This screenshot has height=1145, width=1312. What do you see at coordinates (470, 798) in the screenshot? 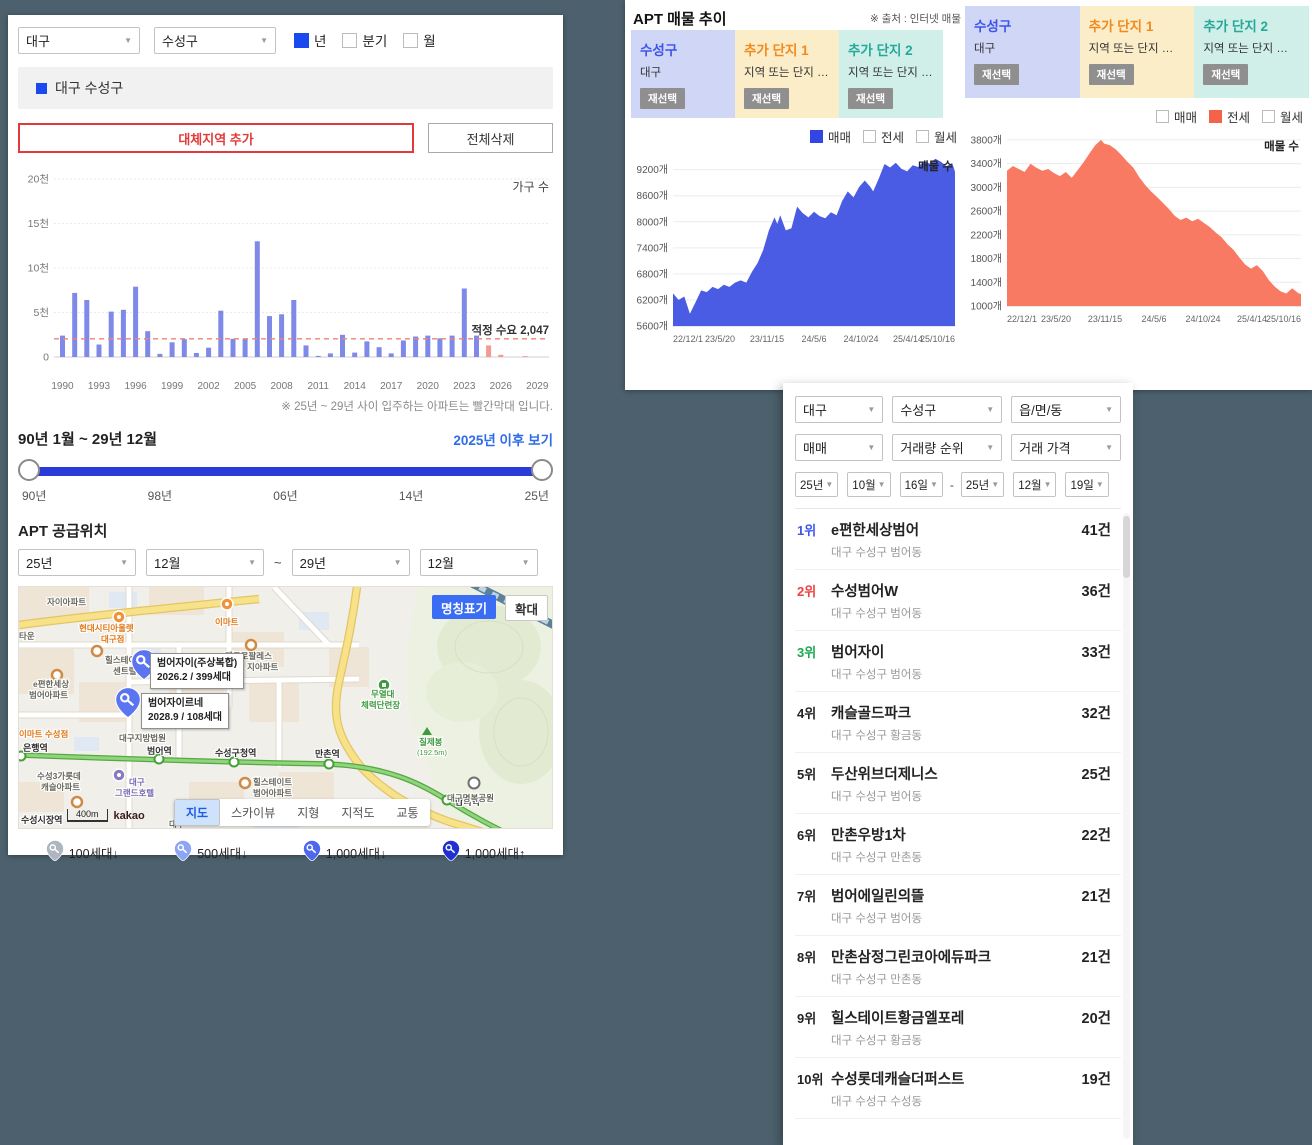
I see `svg-text: 대구명복공원` at bounding box center [470, 798].